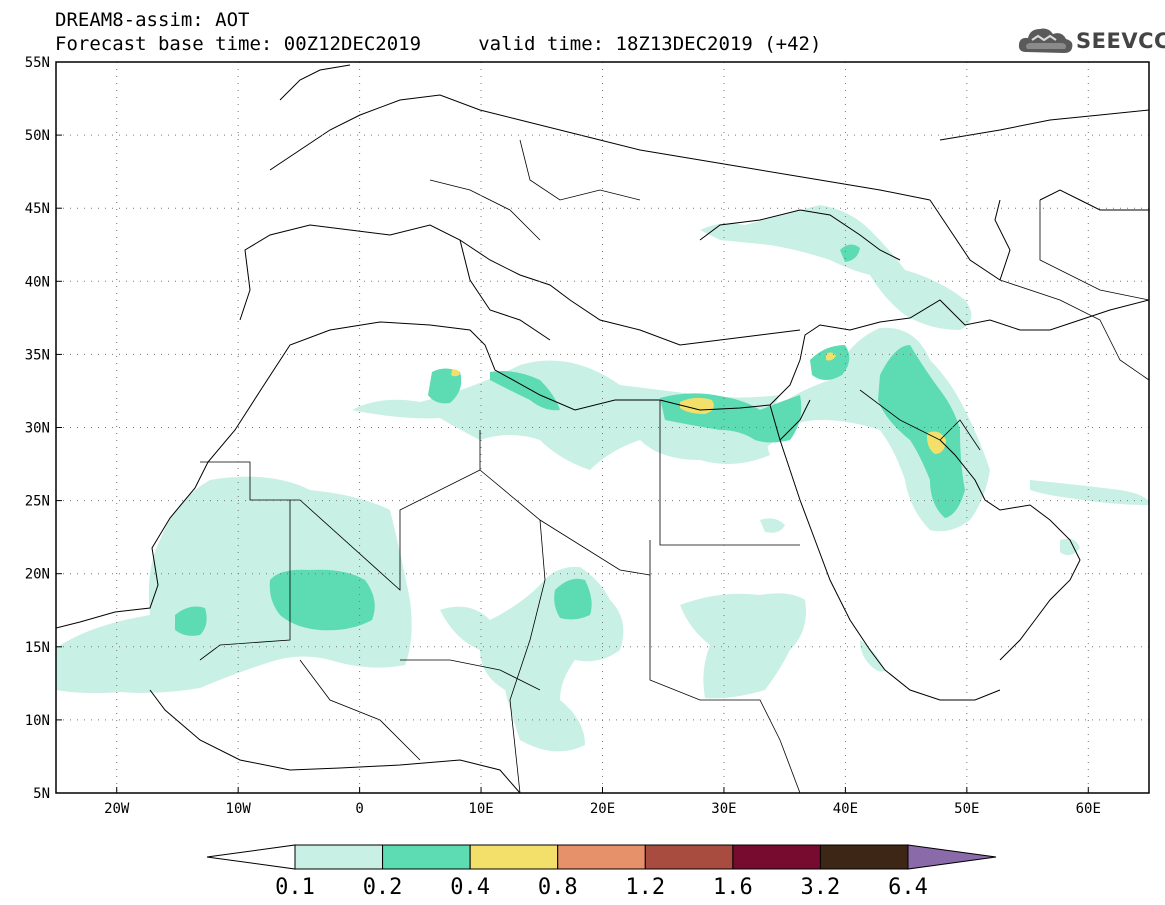 Image resolution: width=1165 pixels, height=905 pixels. I want to click on cloud-icon, so click(1045, 40).